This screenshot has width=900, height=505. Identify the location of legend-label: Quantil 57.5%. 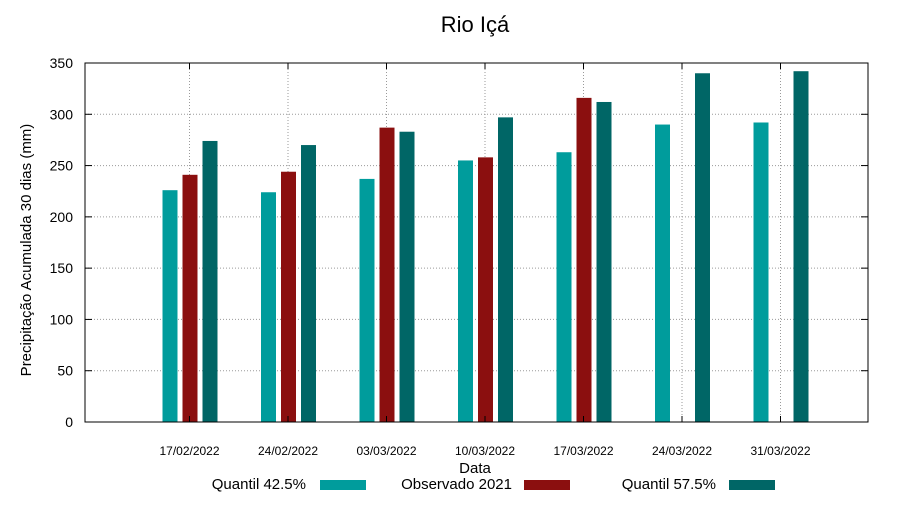
(669, 484).